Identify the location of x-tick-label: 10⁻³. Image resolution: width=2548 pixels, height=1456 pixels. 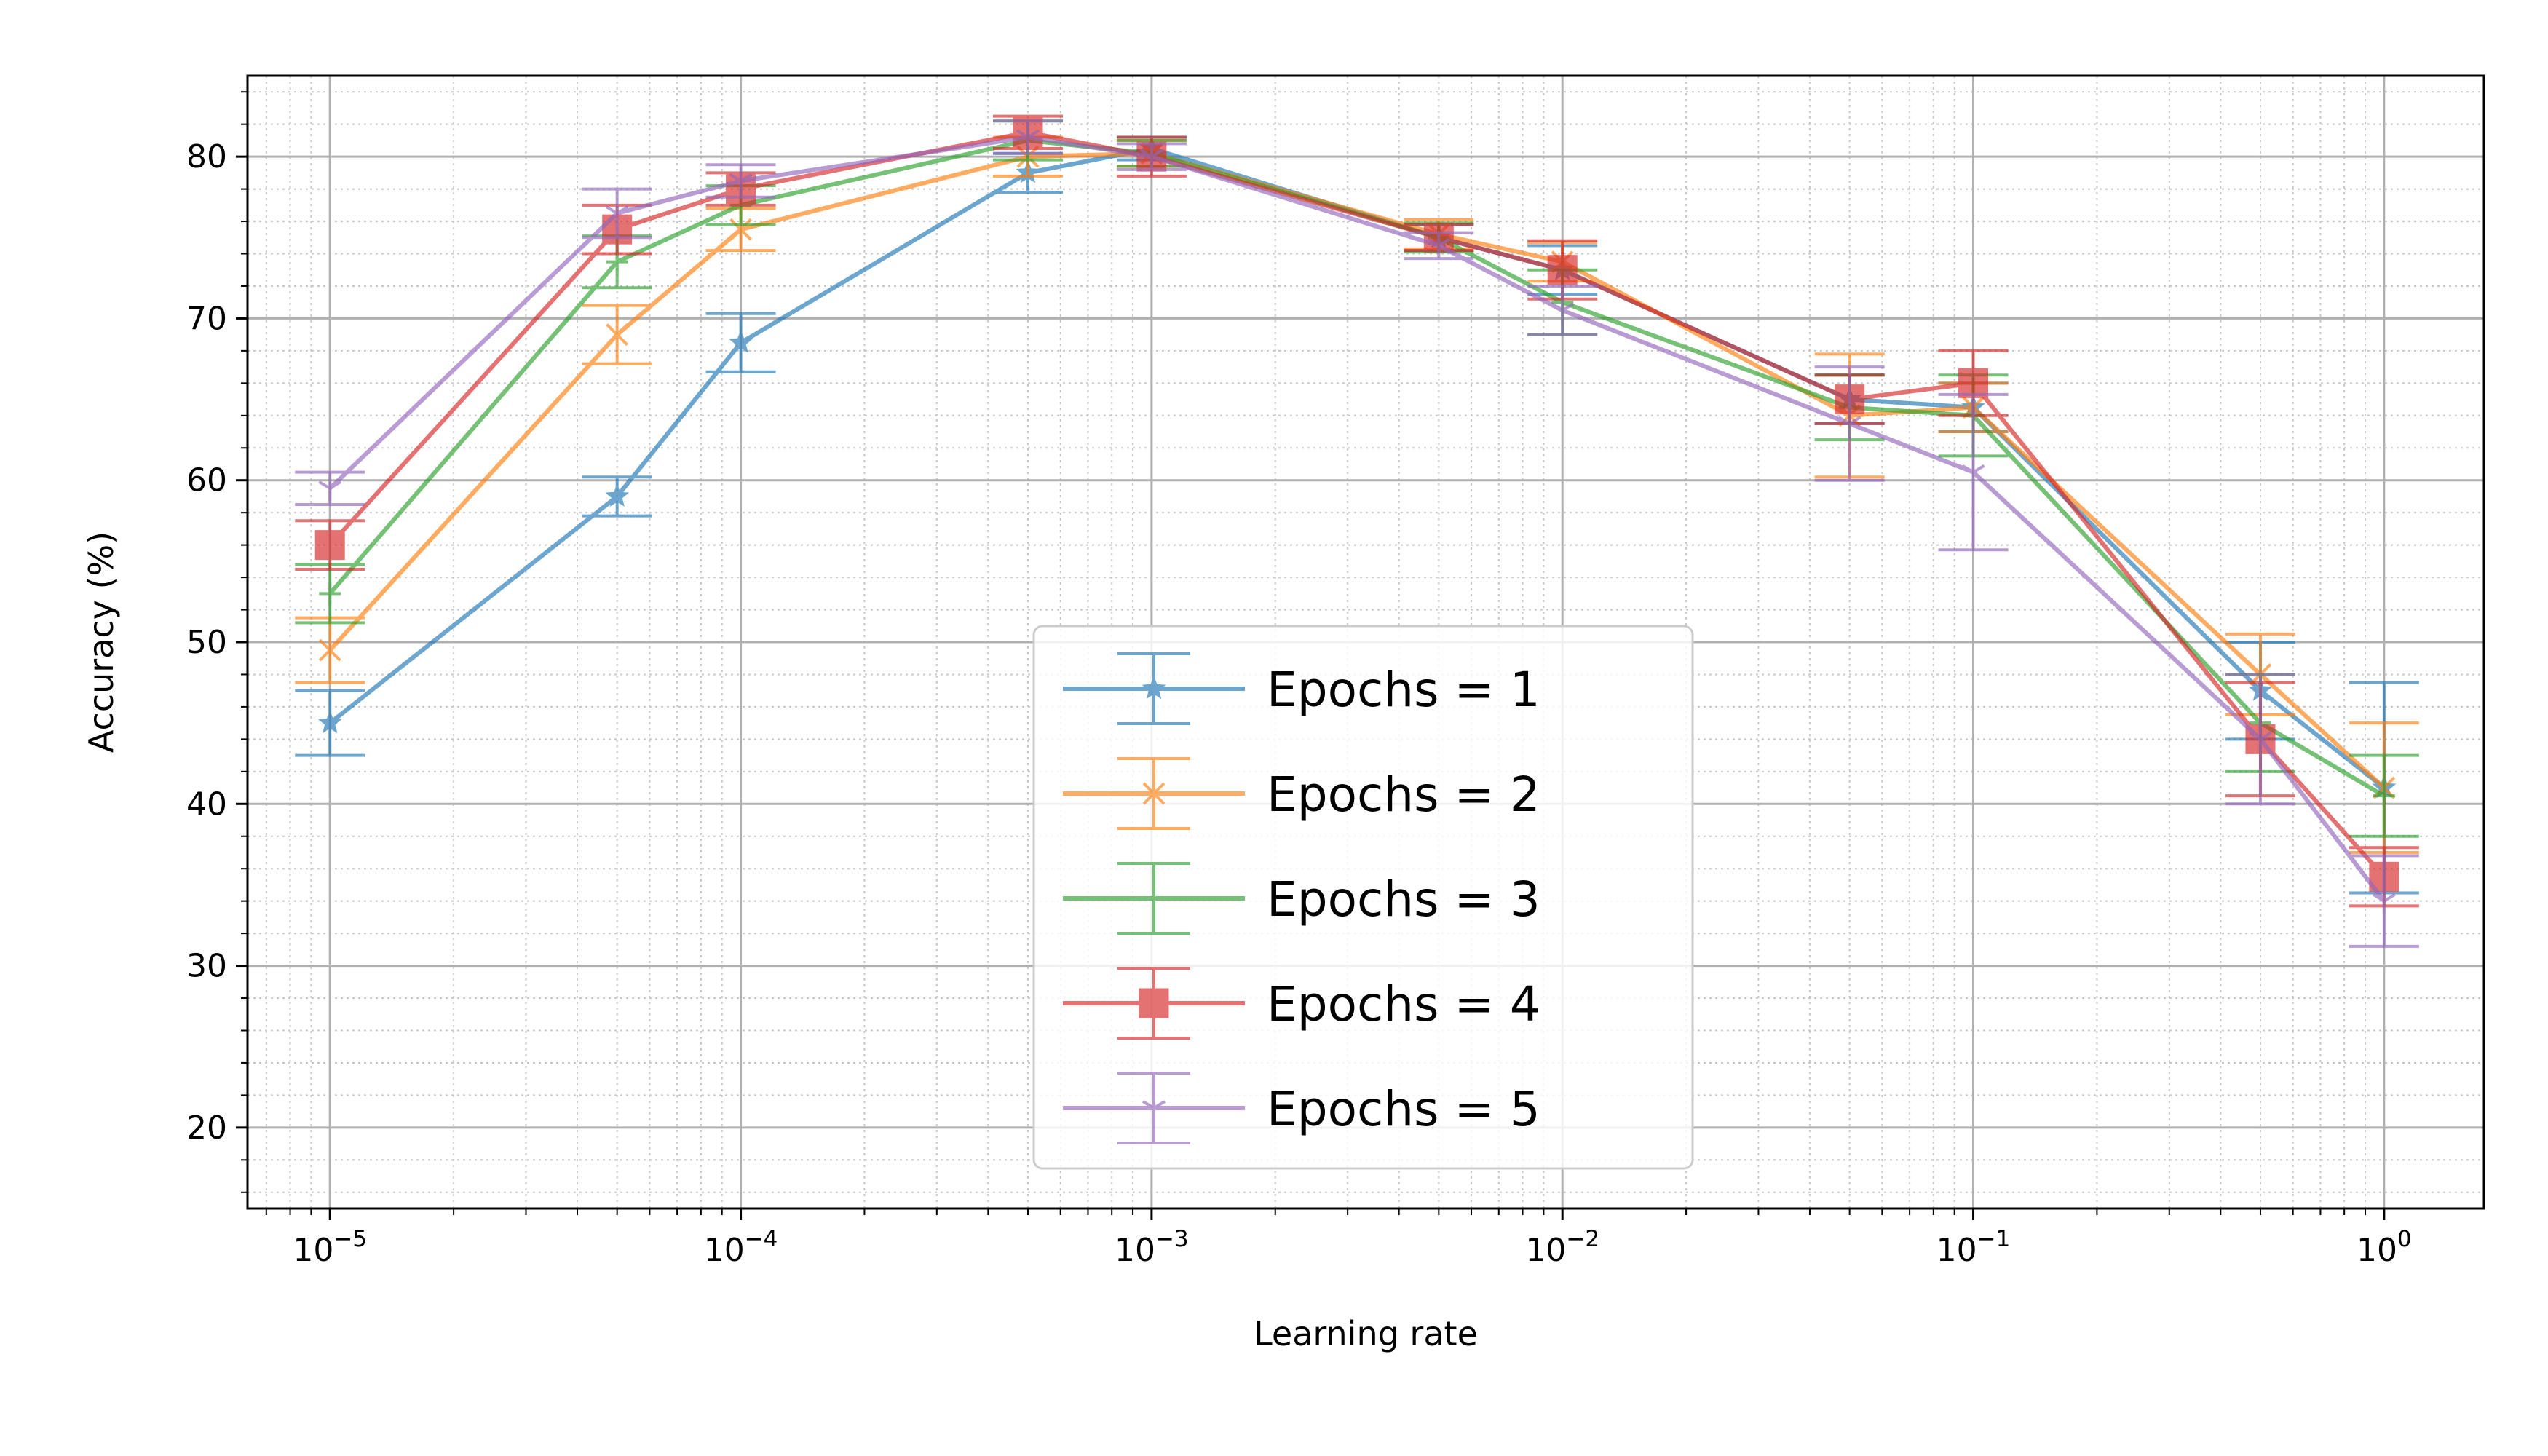
(1152, 1247).